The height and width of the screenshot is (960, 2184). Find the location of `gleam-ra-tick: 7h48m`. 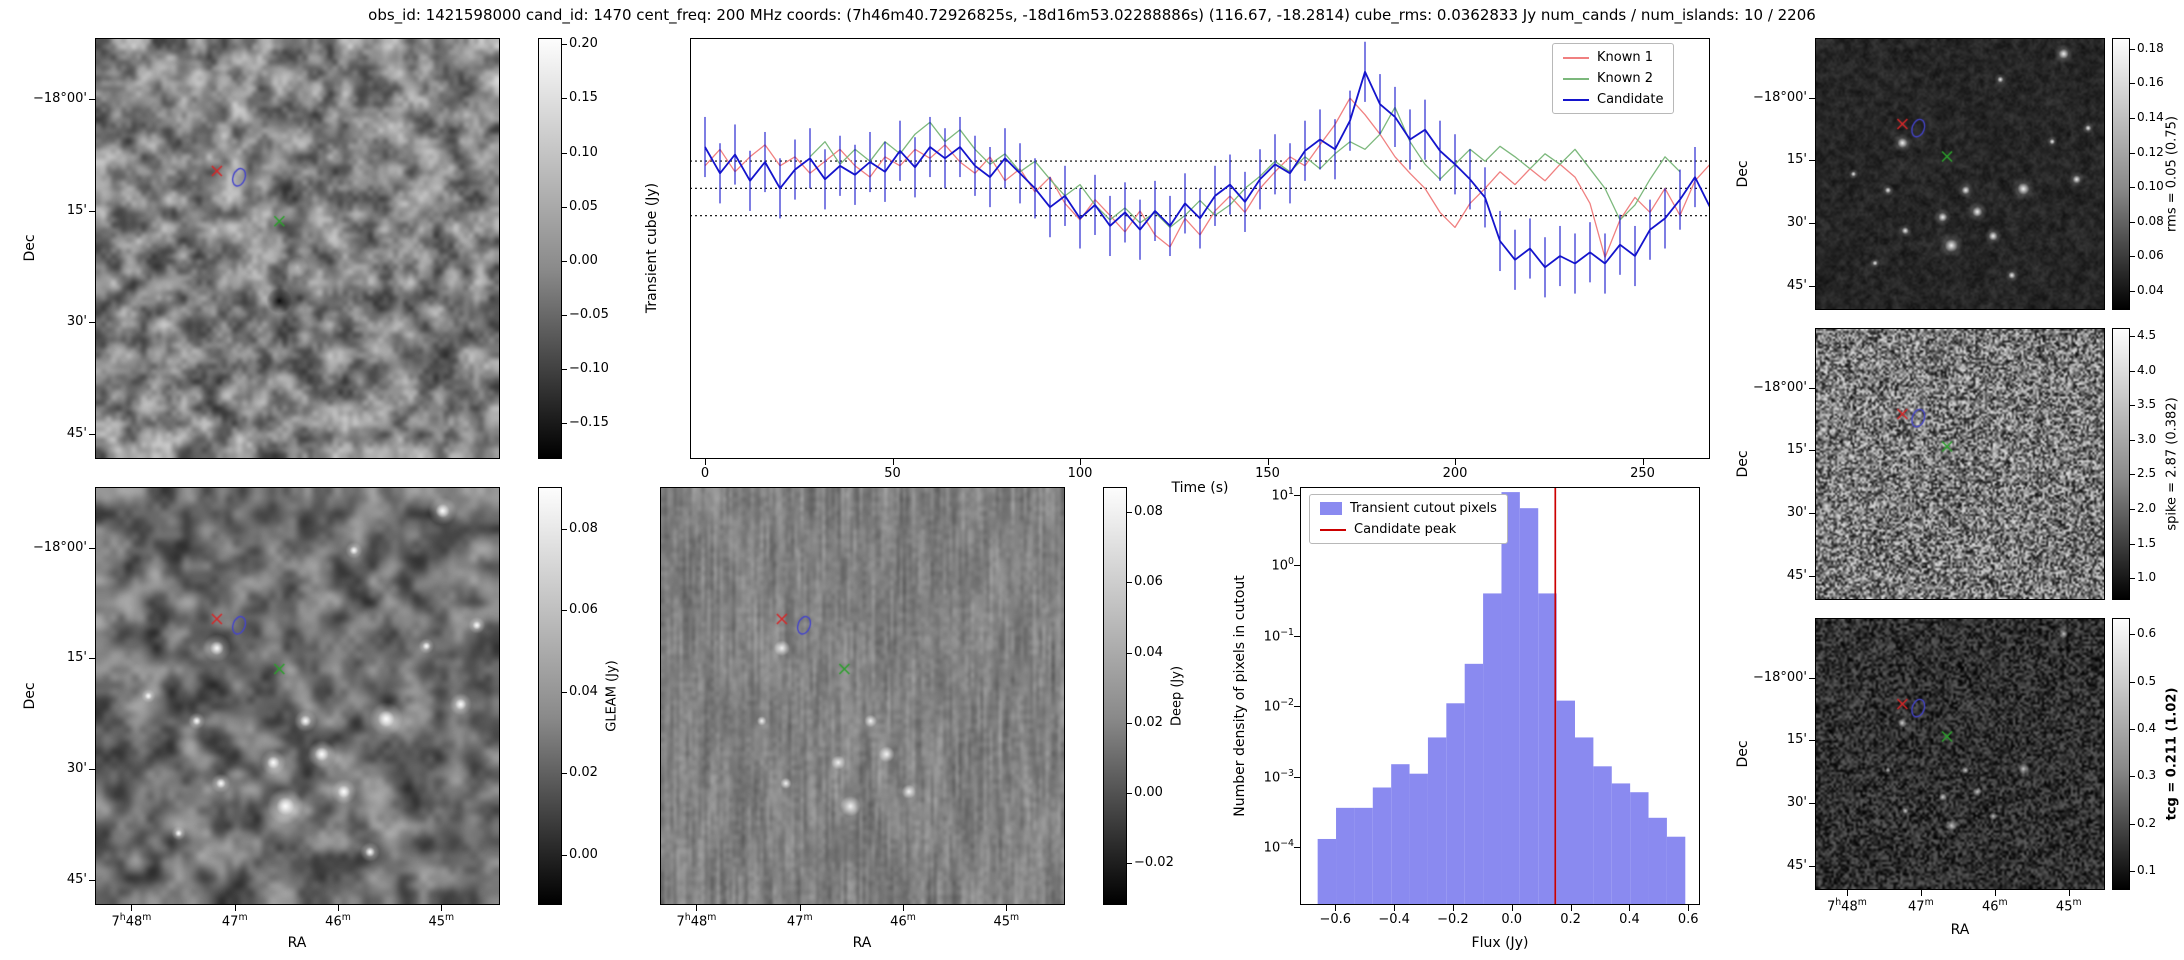

gleam-ra-tick: 7h48m is located at coordinates (131, 921).